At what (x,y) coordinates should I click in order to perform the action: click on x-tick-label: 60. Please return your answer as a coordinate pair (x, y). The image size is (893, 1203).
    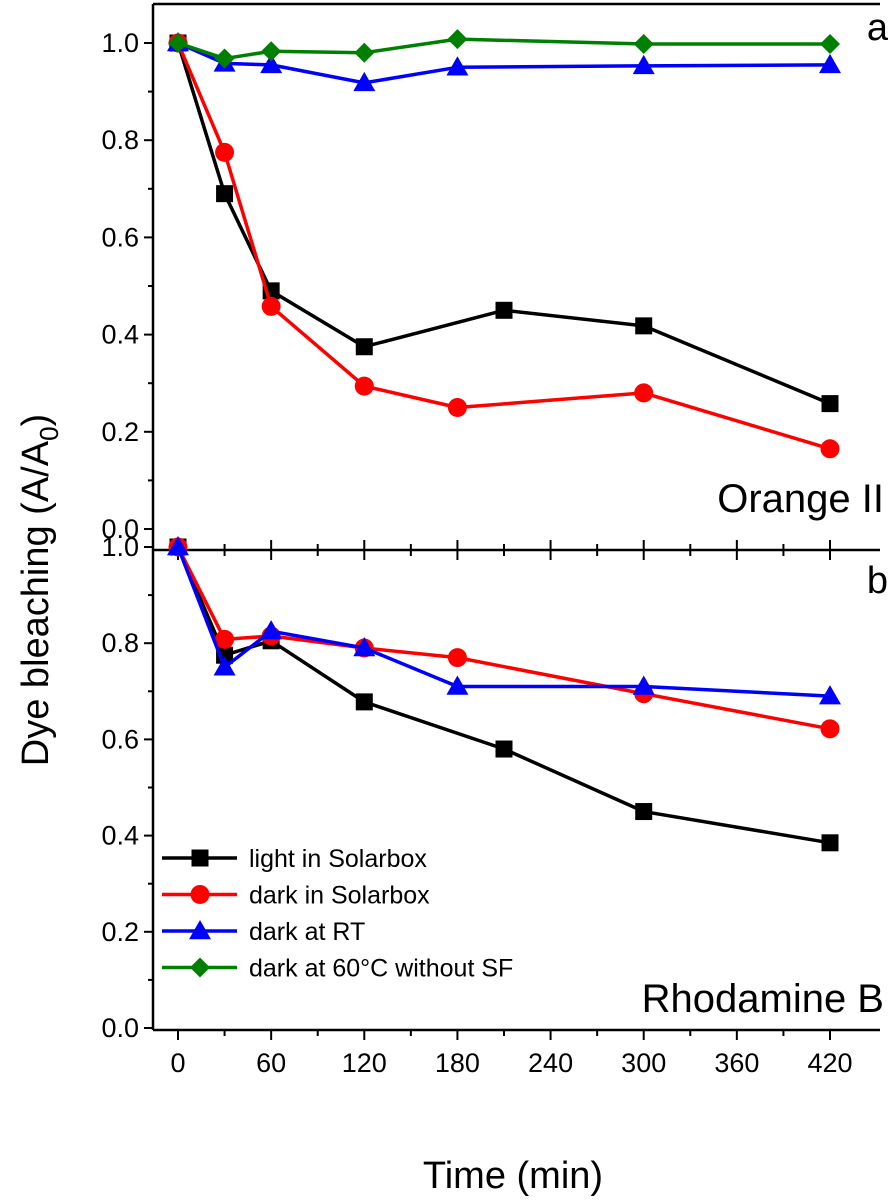
    Looking at the image, I should click on (271, 1063).